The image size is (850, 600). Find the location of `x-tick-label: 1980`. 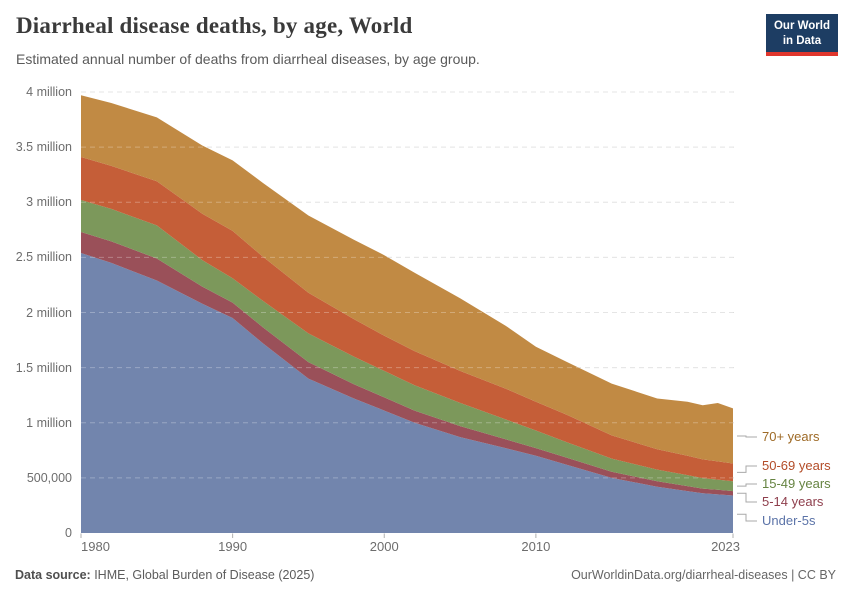

x-tick-label: 1980 is located at coordinates (95, 546).